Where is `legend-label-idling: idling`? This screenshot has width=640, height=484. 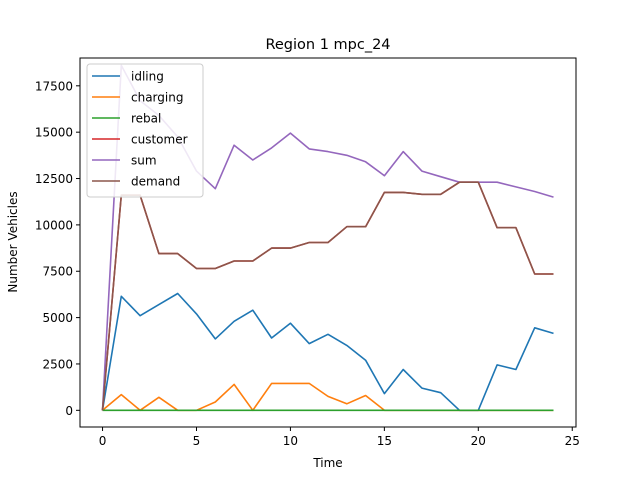
legend-label-idling: idling is located at coordinates (147, 77).